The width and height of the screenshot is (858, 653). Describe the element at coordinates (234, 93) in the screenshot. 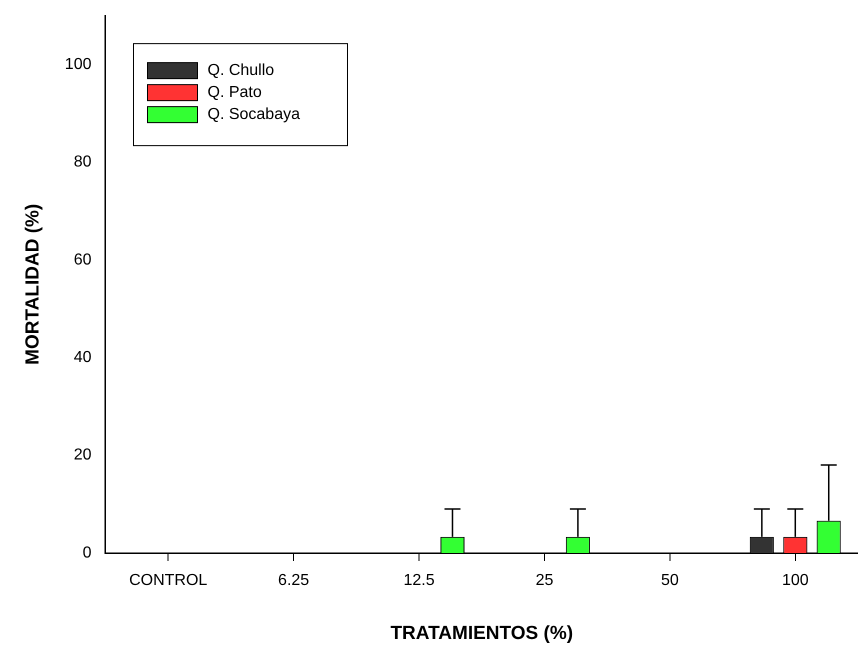

I see `legend-label: Q. Pato` at that location.